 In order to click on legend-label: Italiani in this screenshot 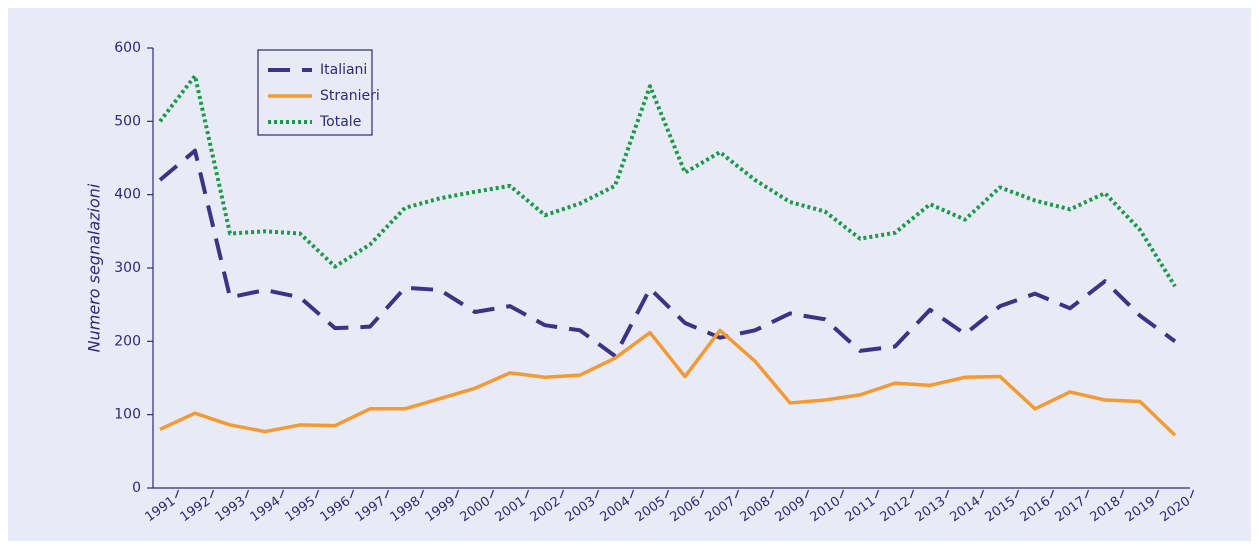, I will do `click(343, 70)`.